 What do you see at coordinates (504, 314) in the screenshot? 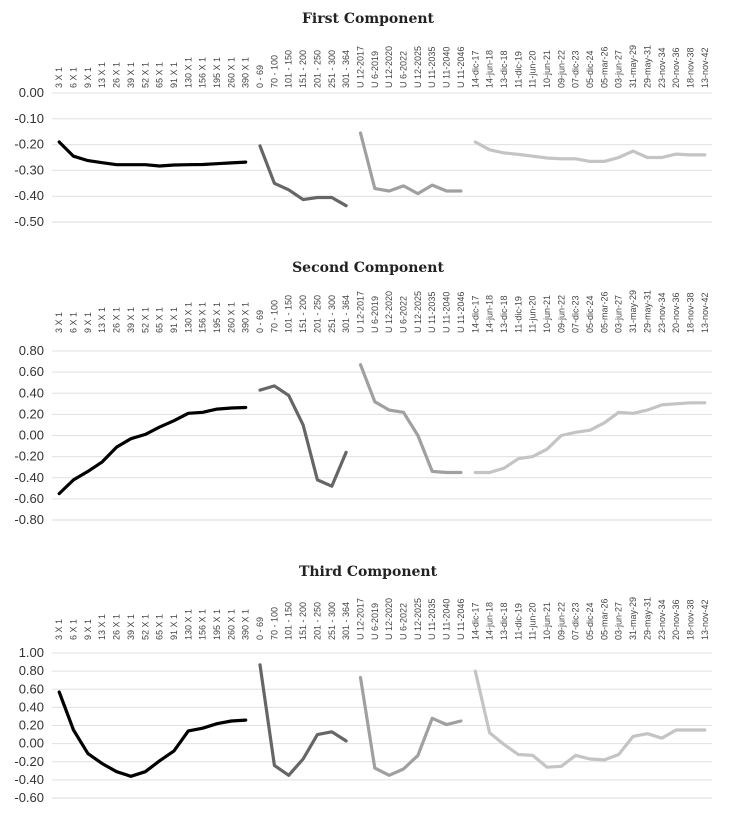
I see `x-tick-label: 13-dic-18` at bounding box center [504, 314].